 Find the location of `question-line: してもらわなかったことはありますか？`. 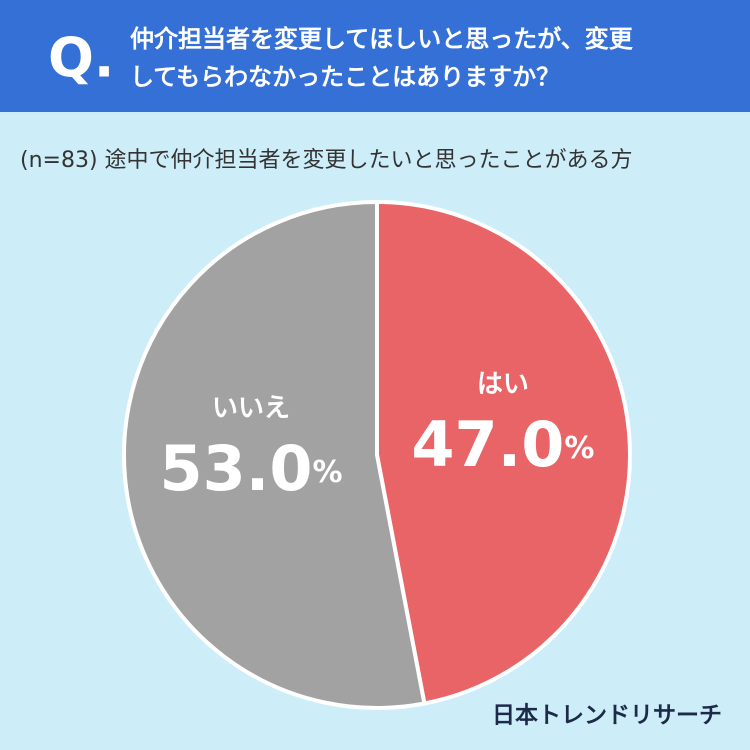

question-line: してもらわなかったことはありますか？ is located at coordinates (345, 77).